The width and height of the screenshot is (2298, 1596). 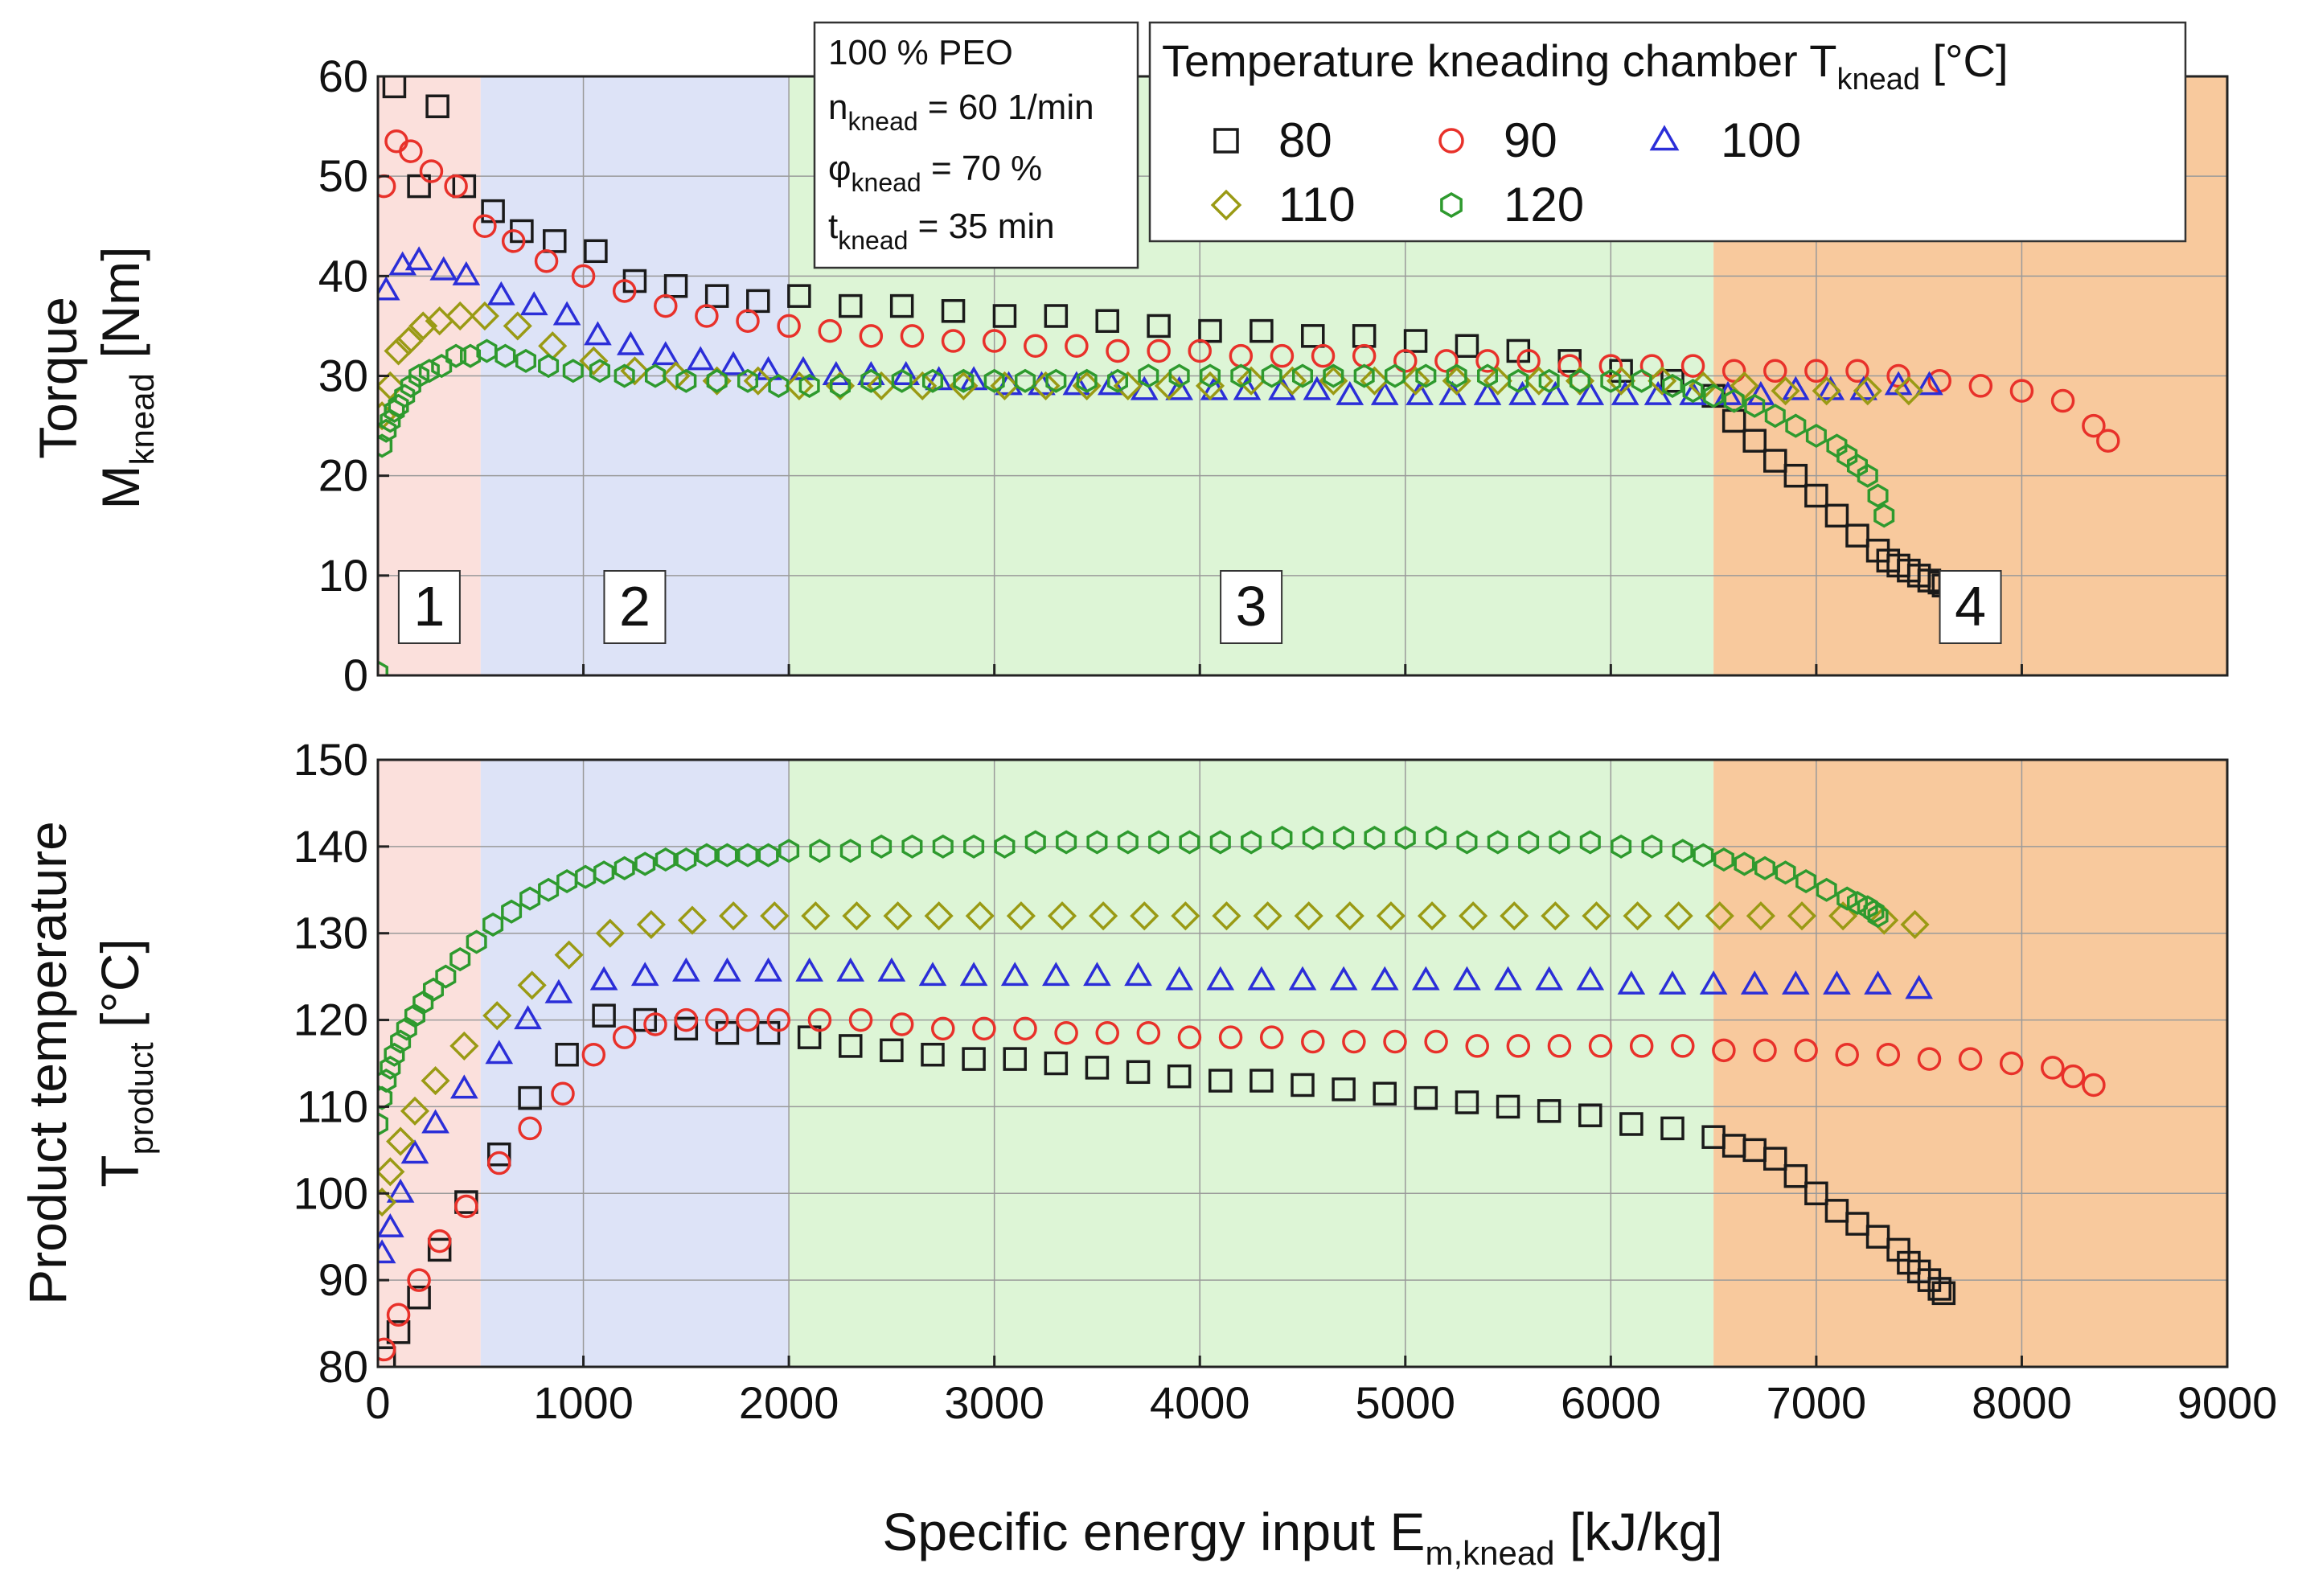 What do you see at coordinates (330, 759) in the screenshot?
I see `temperature-y-tick-label: 150` at bounding box center [330, 759].